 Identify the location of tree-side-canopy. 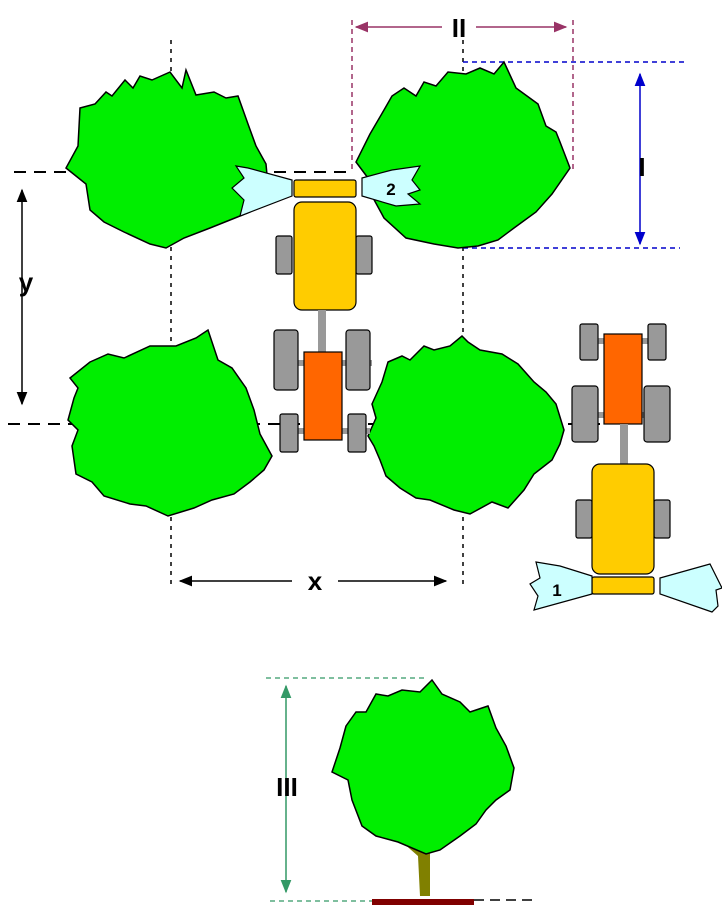
(423, 766).